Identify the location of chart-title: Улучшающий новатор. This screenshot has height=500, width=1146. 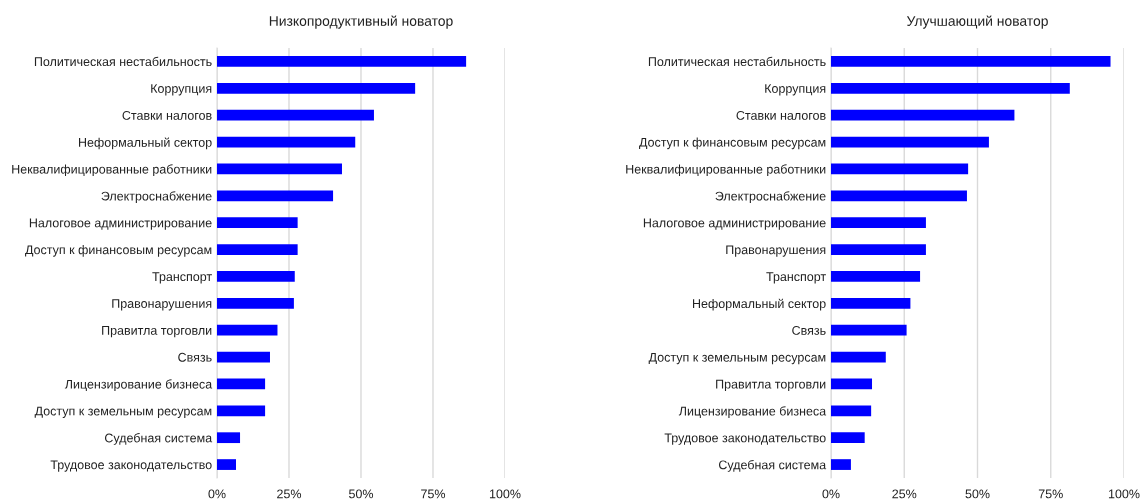
(977, 22).